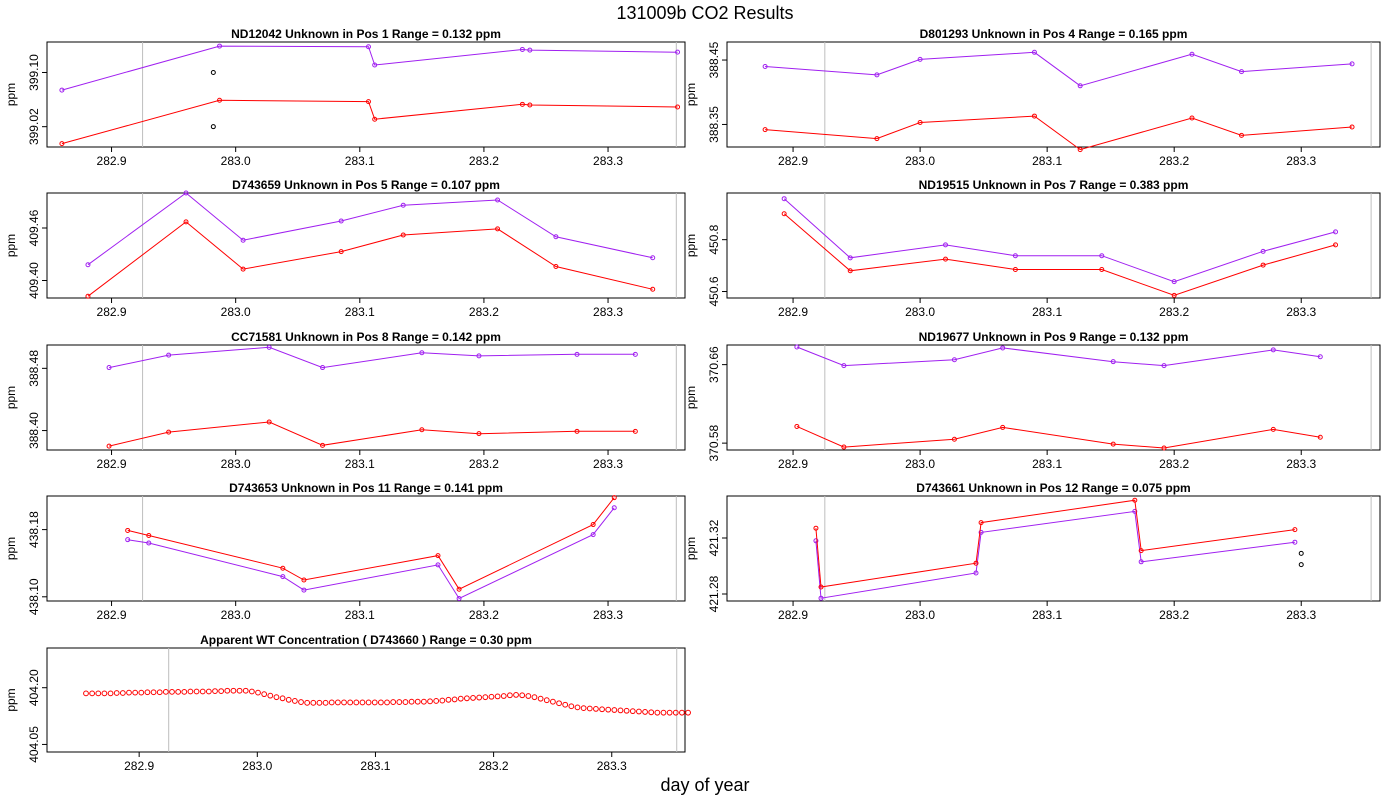 The image size is (1400, 800). I want to click on x-tick-label: 282.9, so click(112, 615).